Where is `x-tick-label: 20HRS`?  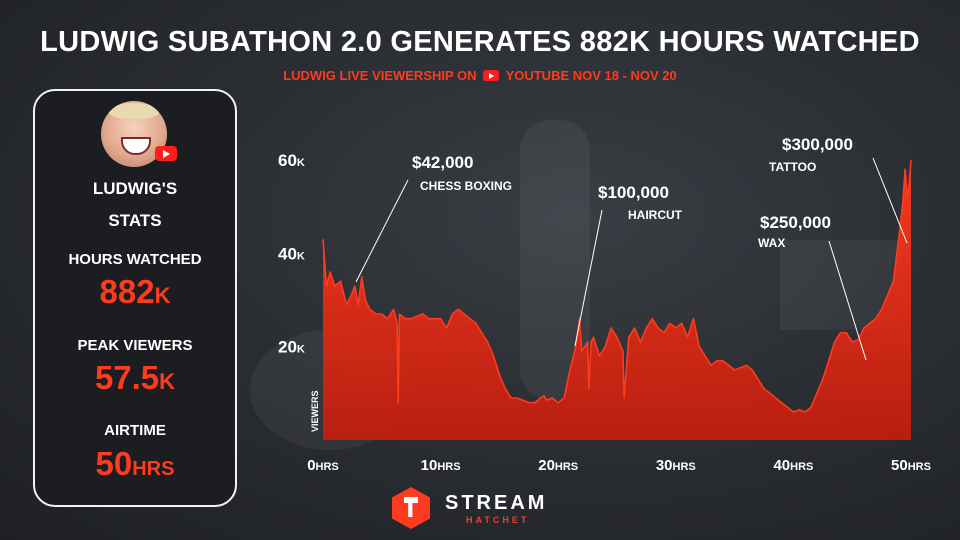 x-tick-label: 20HRS is located at coordinates (558, 465).